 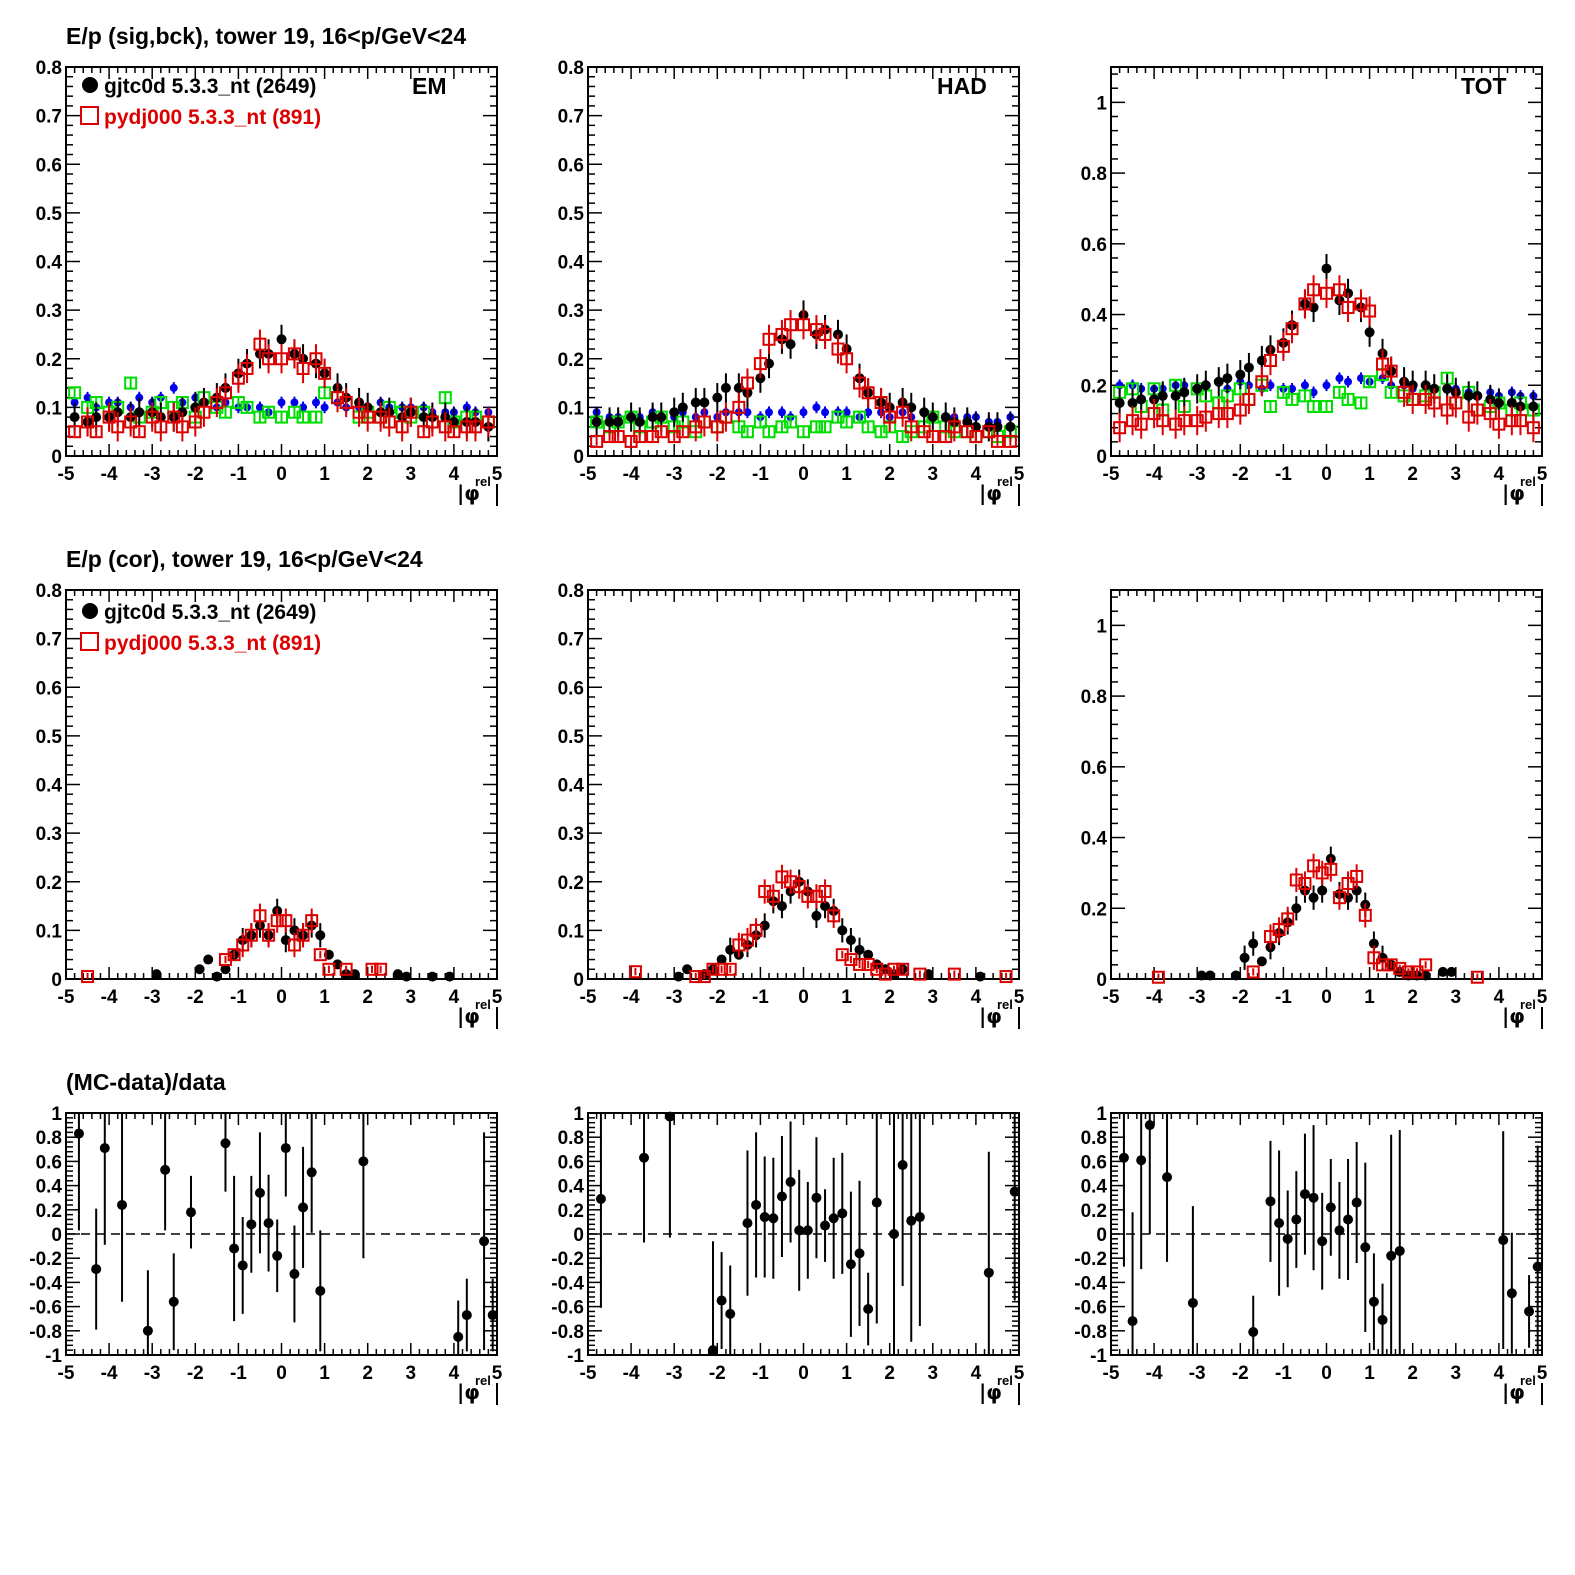 What do you see at coordinates (990, 493) in the screenshot?
I see `x-axis-label: |φ` at bounding box center [990, 493].